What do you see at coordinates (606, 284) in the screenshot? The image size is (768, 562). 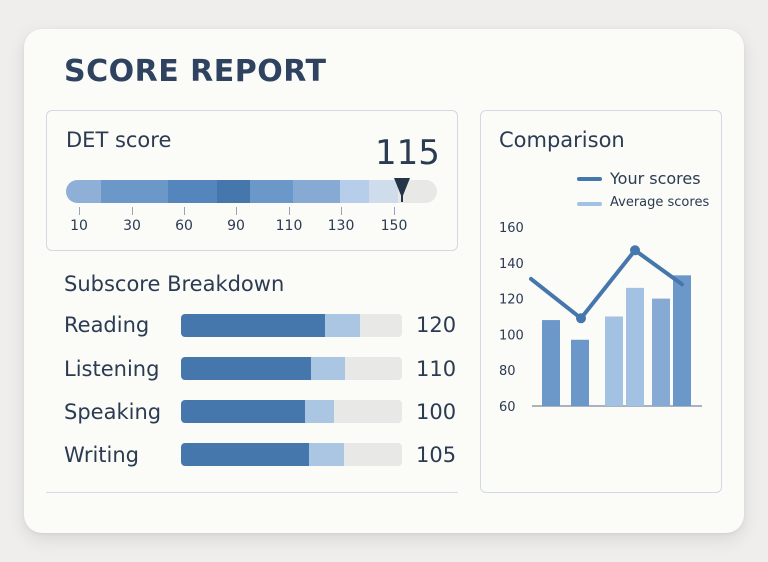 I see `your-scores-line` at bounding box center [606, 284].